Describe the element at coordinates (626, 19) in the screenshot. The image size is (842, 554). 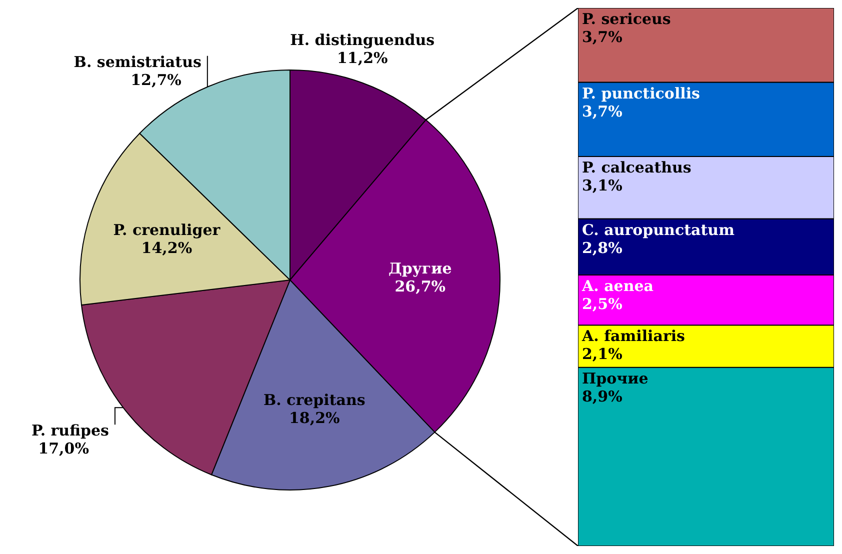
I see `series-label: P. sericeus` at that location.